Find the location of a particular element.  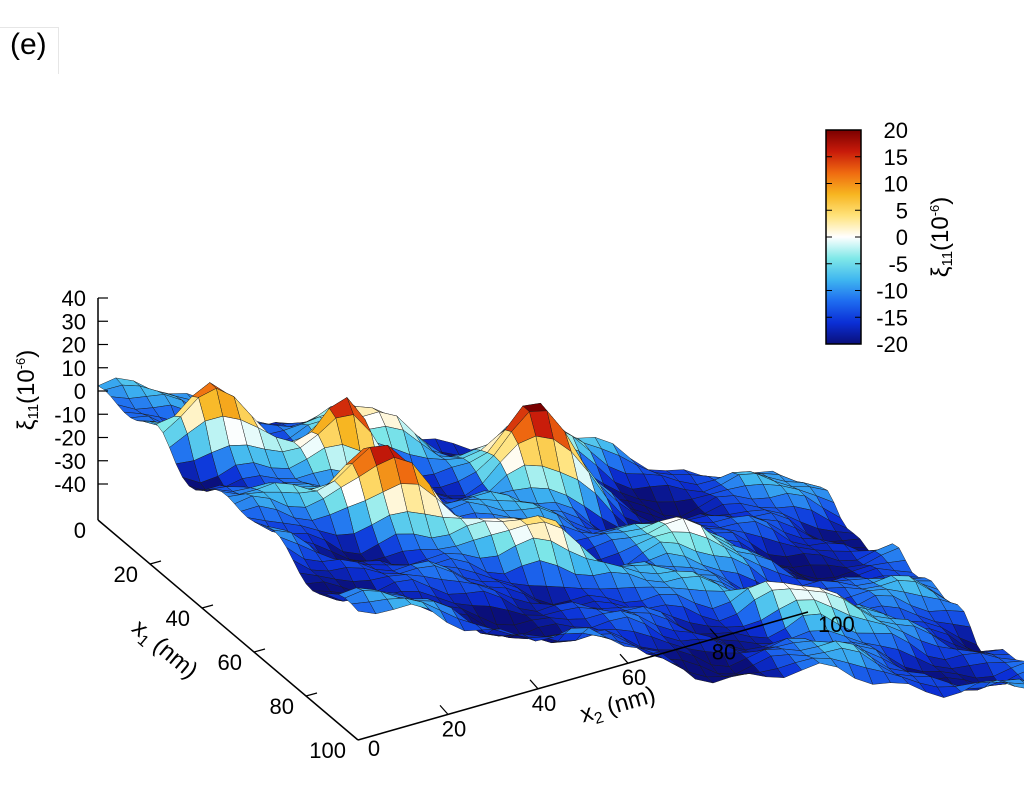

x2-tick-label: 20 is located at coordinates (454, 728).